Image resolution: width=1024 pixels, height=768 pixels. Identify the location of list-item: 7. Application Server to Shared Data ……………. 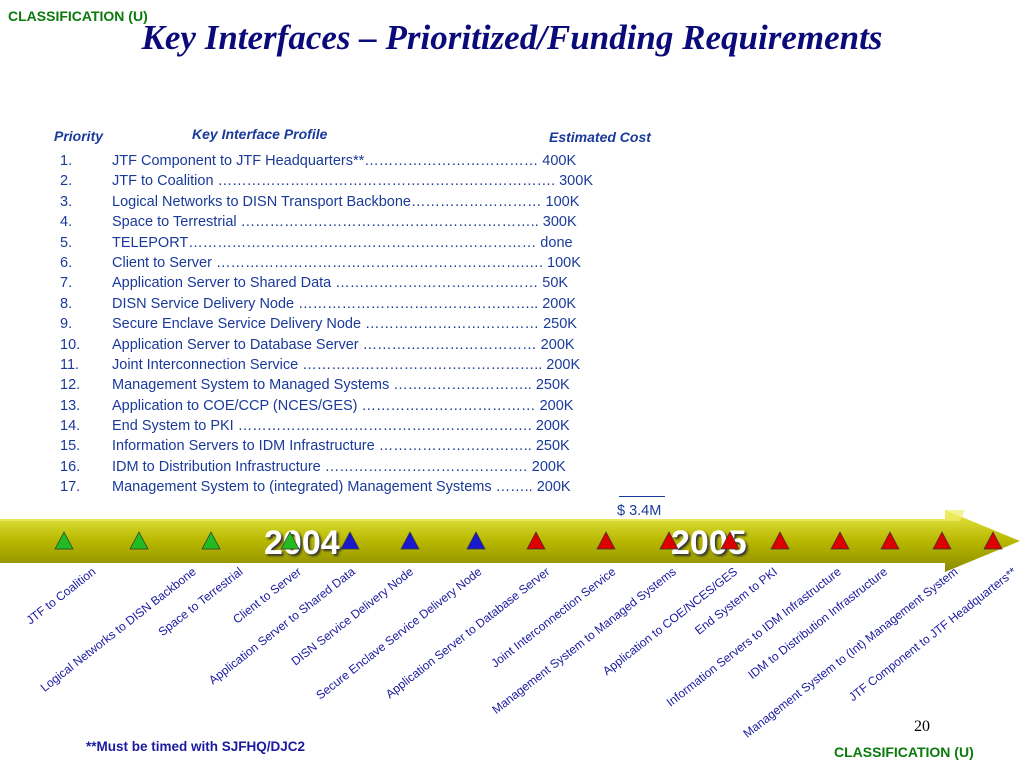
(314, 283).